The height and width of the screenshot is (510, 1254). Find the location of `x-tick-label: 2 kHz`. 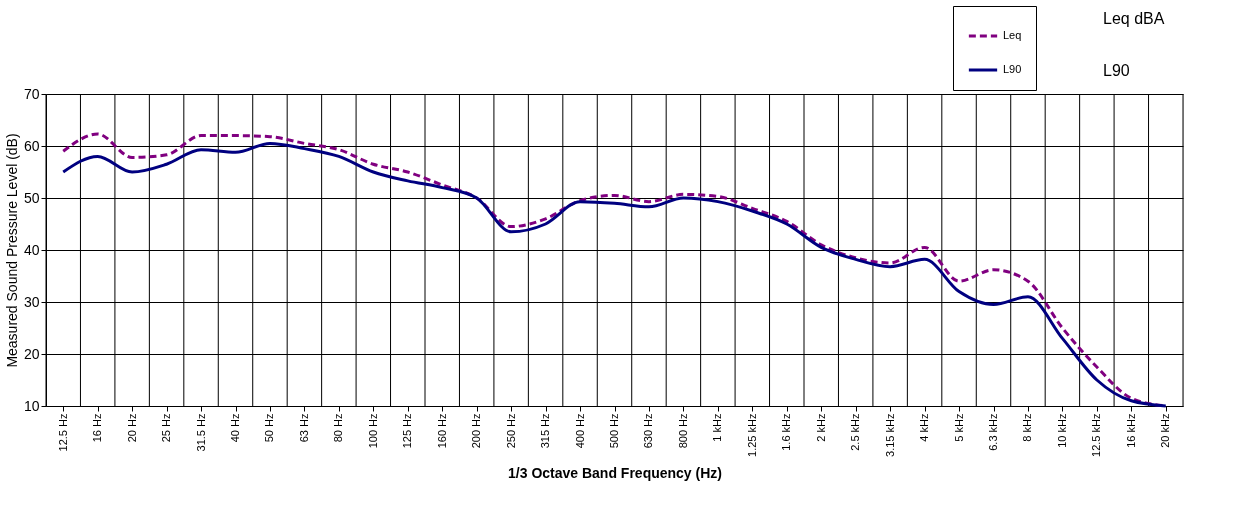

x-tick-label: 2 kHz is located at coordinates (820, 427).